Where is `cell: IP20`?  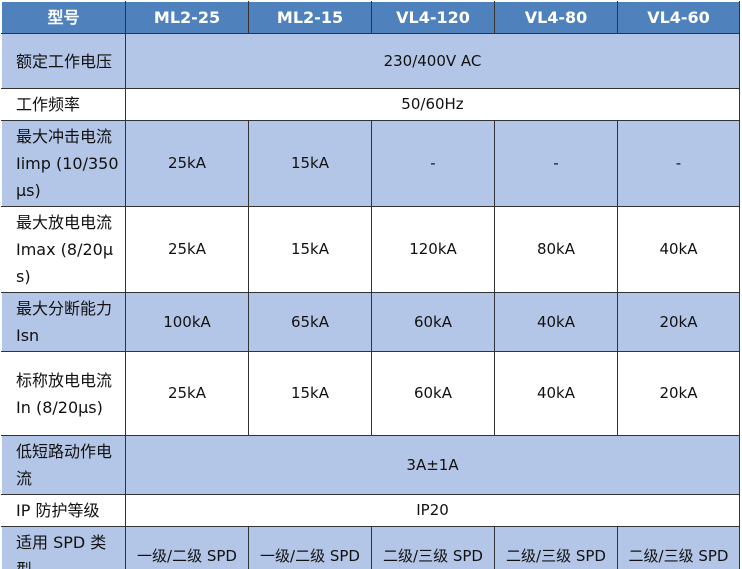
cell: IP20 is located at coordinates (432, 510).